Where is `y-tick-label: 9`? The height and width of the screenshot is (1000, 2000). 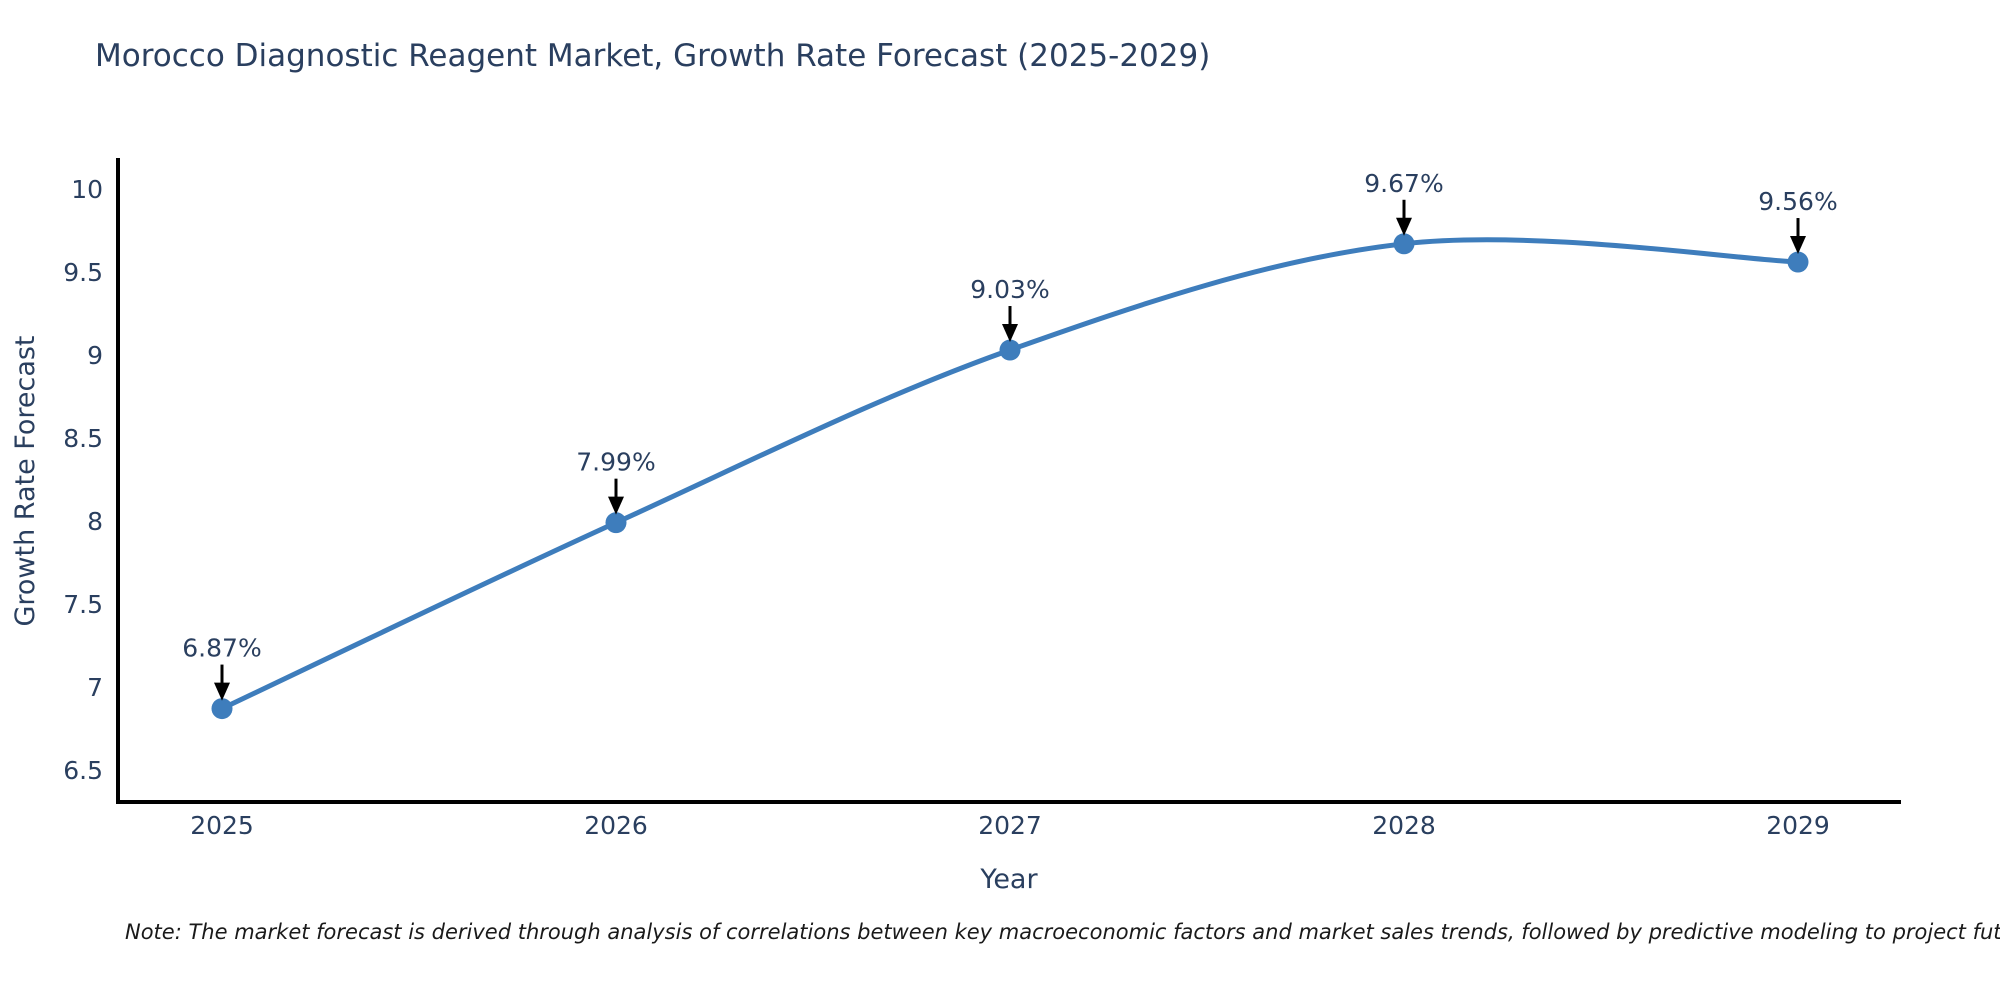
y-tick-label: 9 is located at coordinates (95, 355).